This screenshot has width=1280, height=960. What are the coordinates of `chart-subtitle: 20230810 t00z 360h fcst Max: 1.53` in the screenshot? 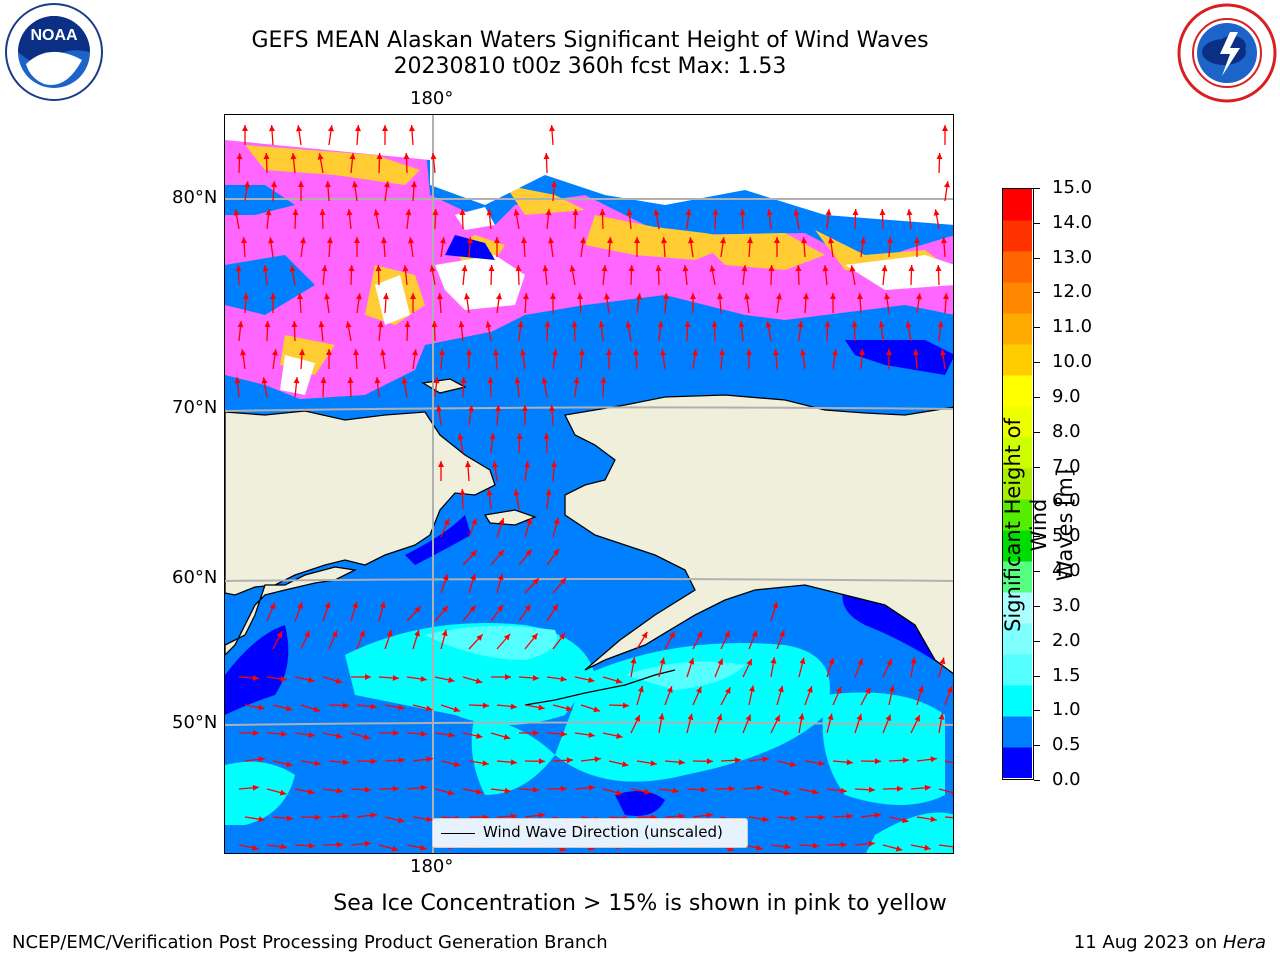 It's located at (590, 66).